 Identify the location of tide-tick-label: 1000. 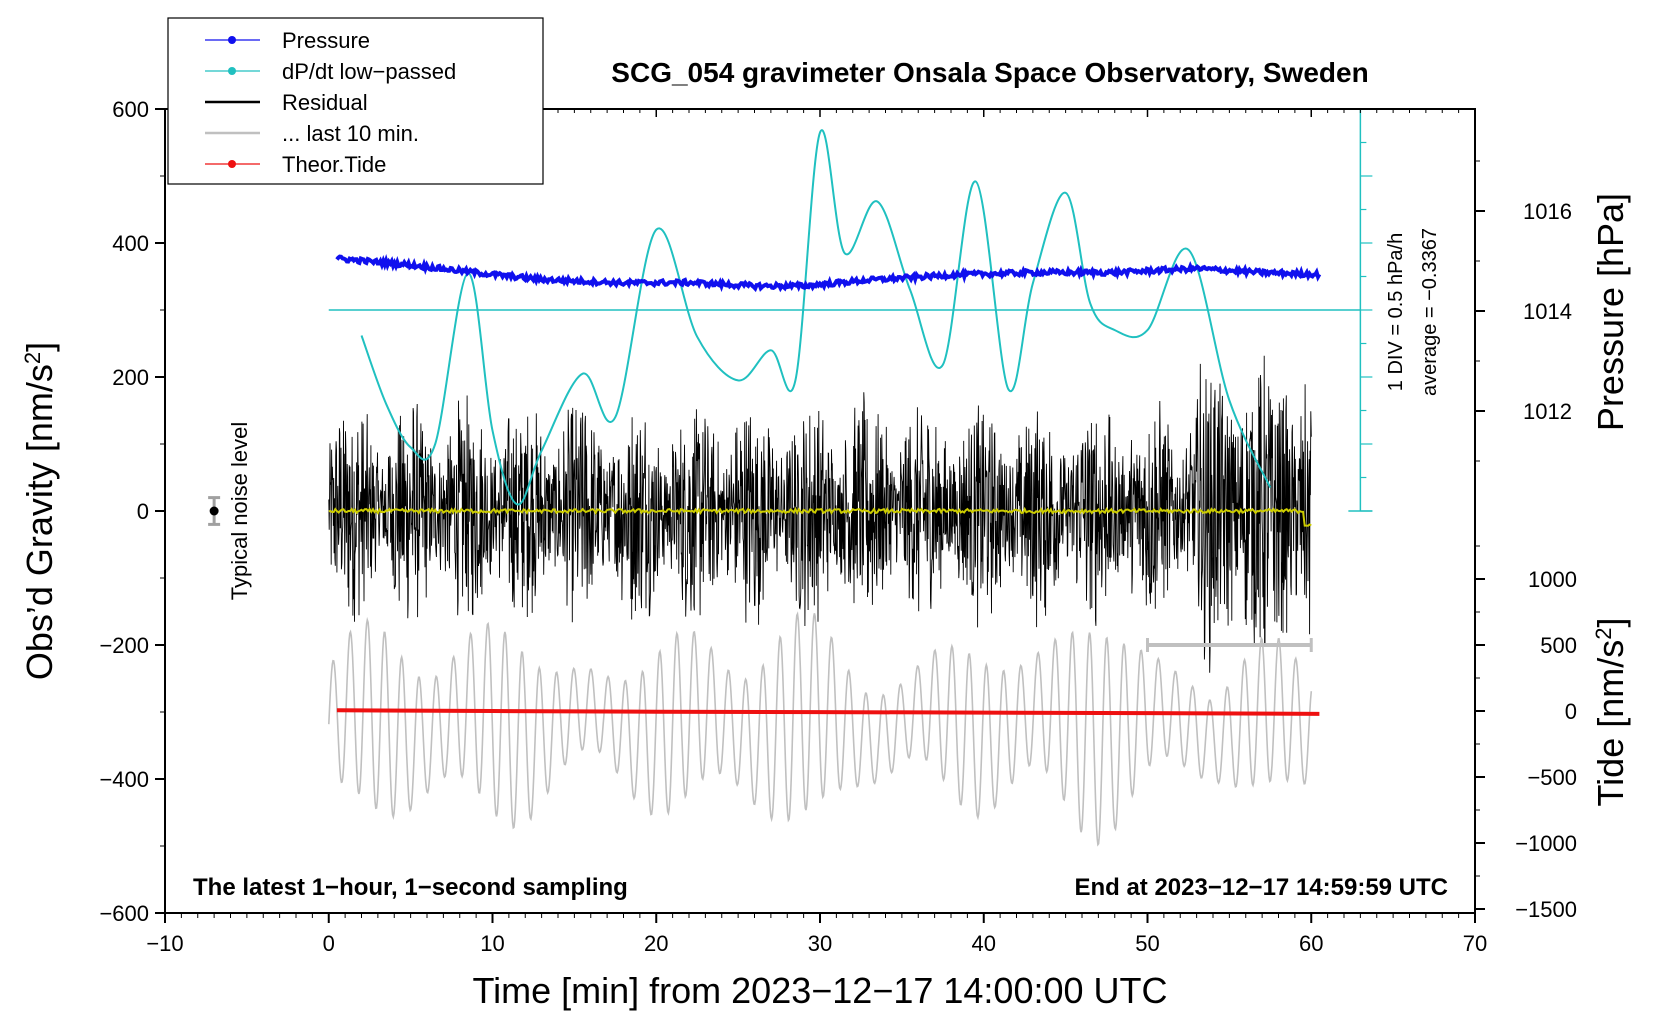
(1552, 579).